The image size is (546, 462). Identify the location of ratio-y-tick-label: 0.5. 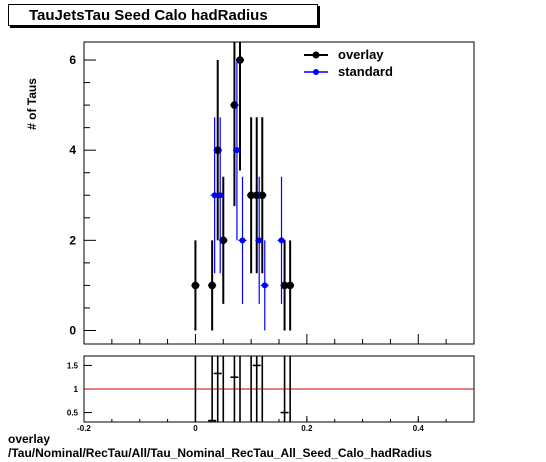
(73, 413).